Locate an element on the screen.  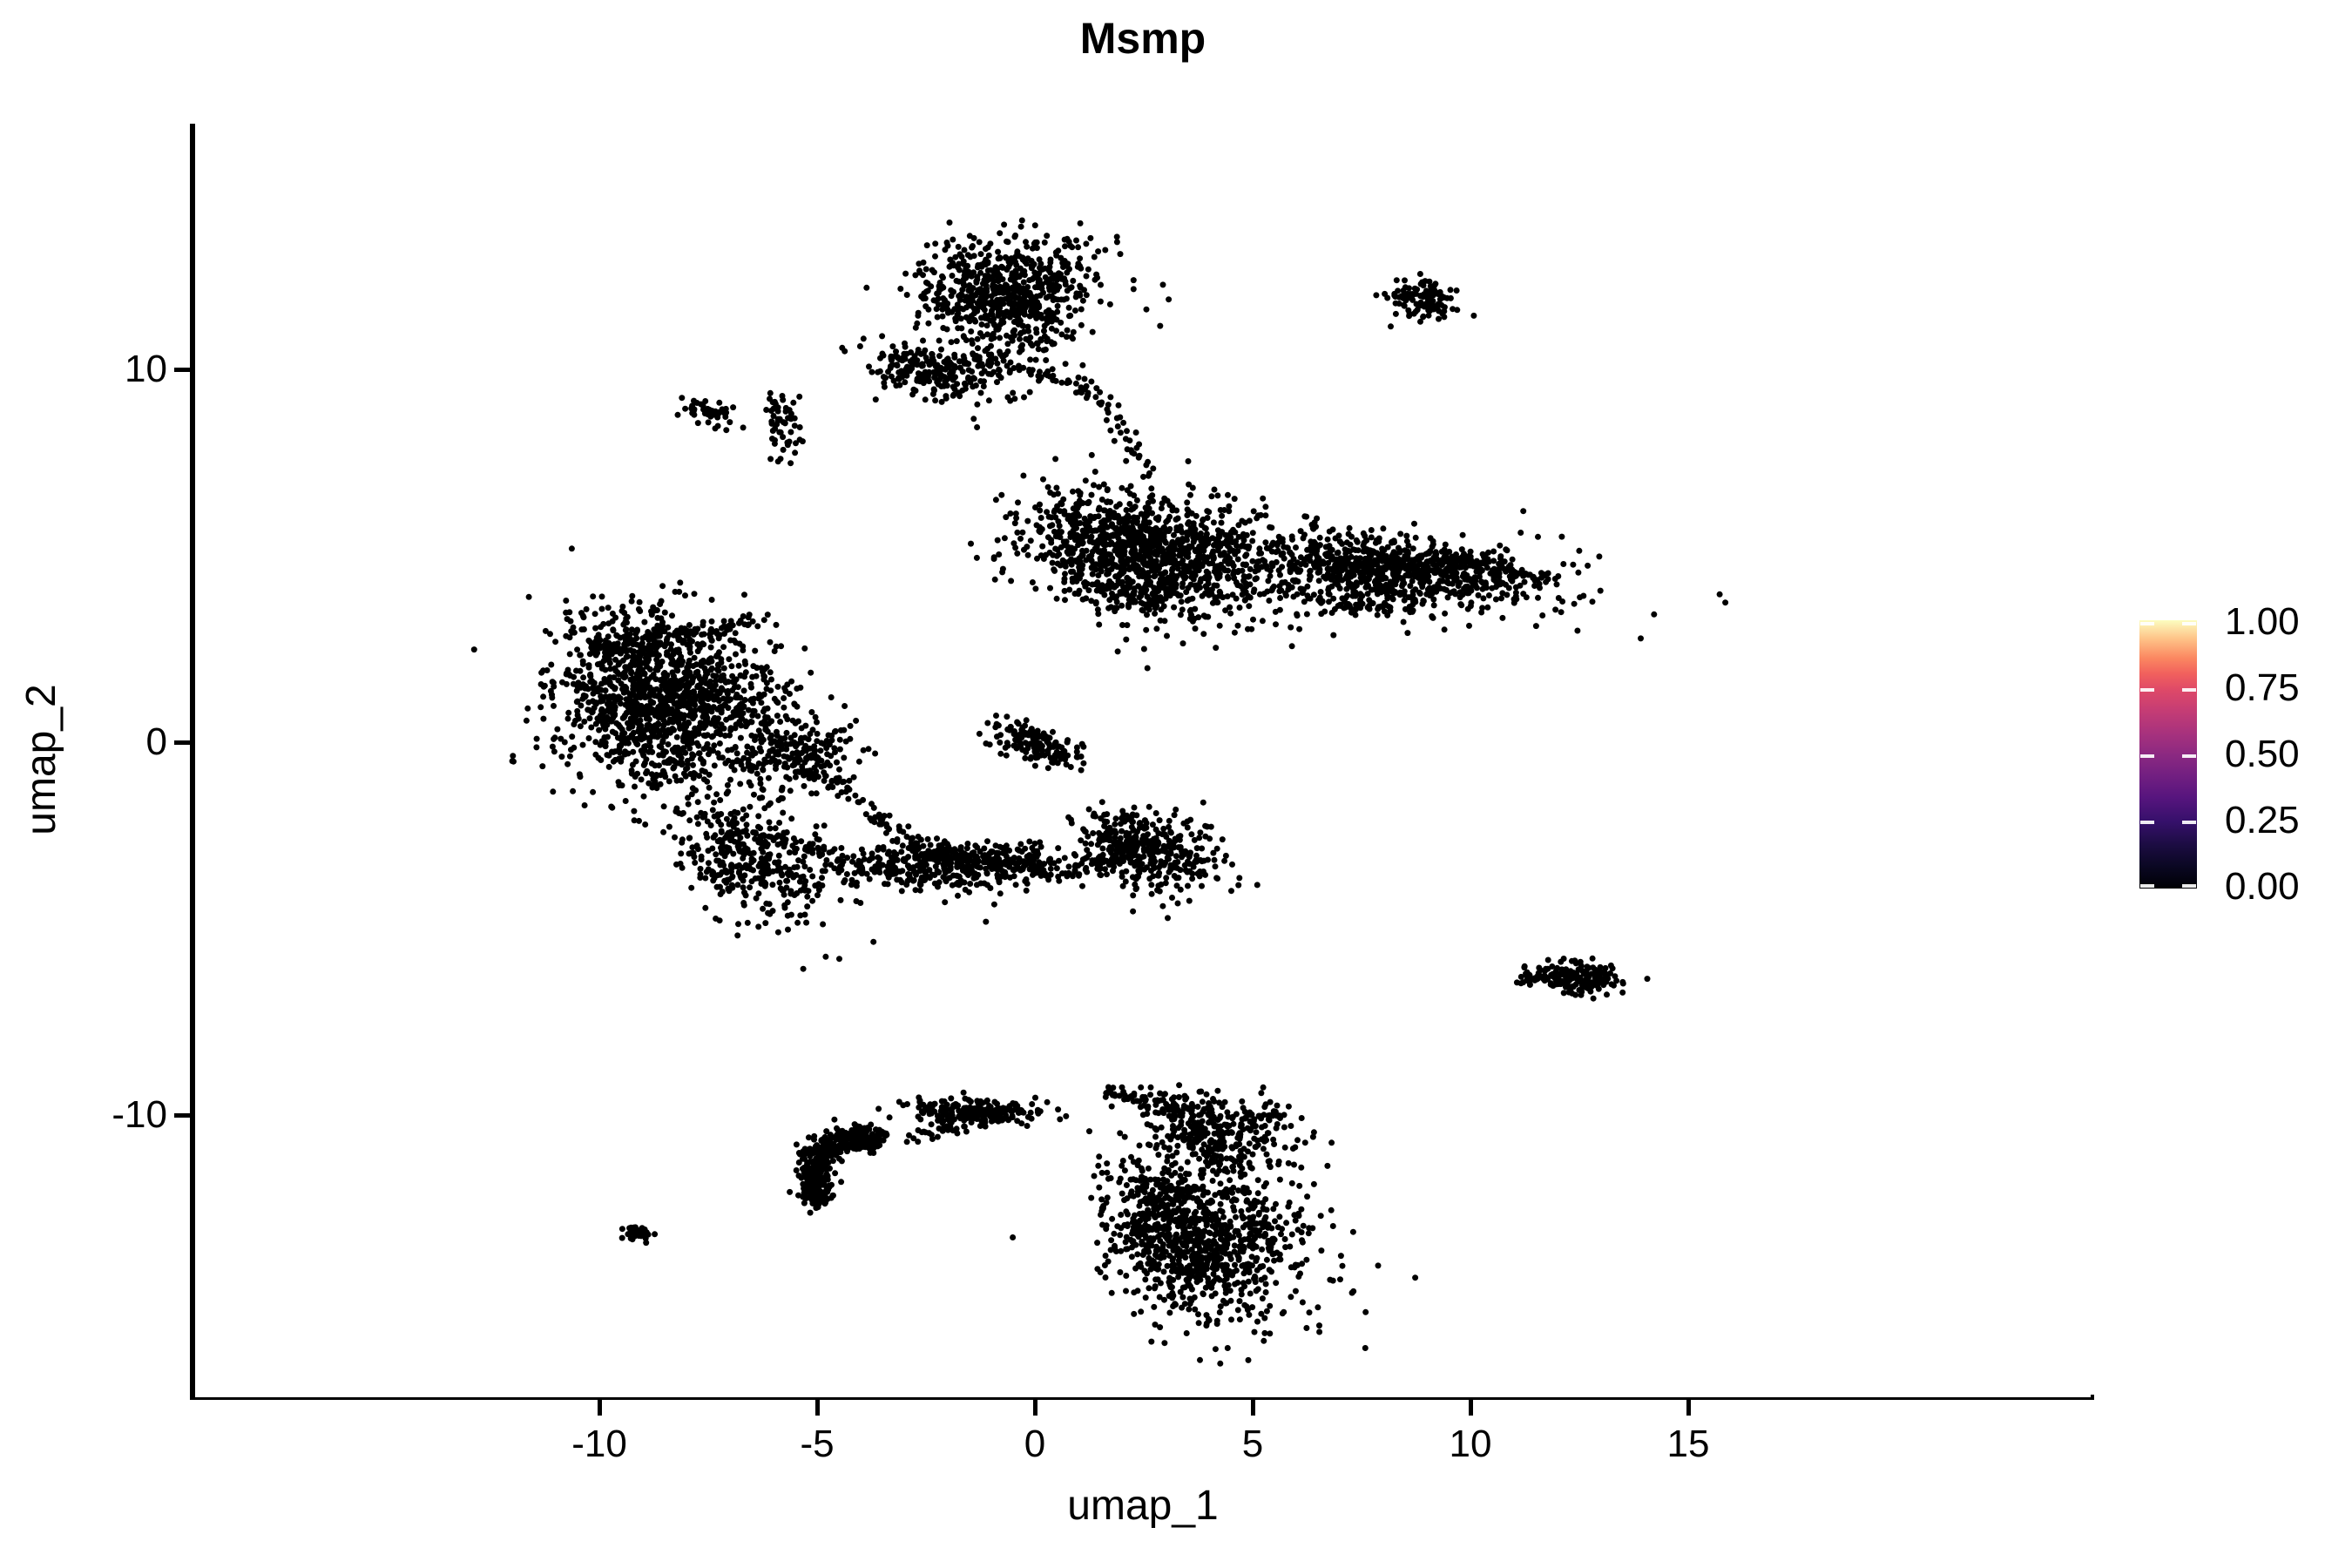
x-axis-line is located at coordinates (1142, 1398).